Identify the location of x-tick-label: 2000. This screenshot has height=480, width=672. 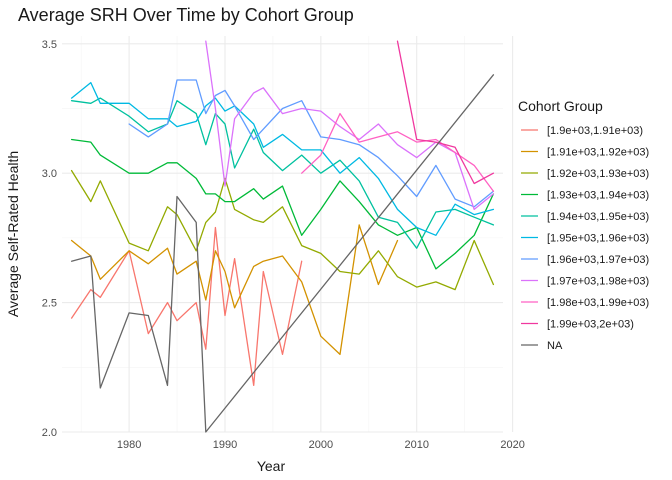
(321, 445).